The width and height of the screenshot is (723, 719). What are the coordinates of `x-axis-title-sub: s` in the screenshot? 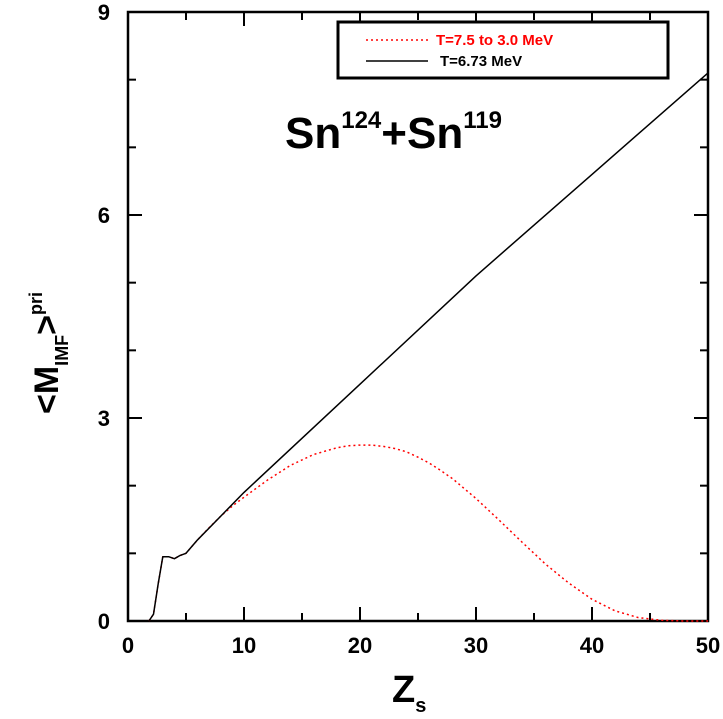 It's located at (420, 706).